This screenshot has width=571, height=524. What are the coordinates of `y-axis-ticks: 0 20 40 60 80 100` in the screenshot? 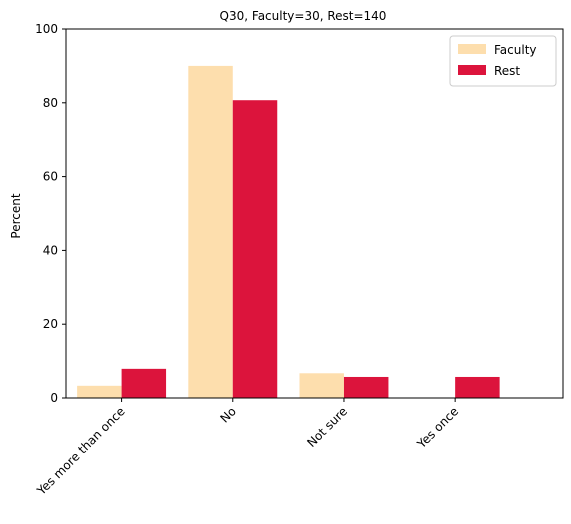 It's located at (50, 213).